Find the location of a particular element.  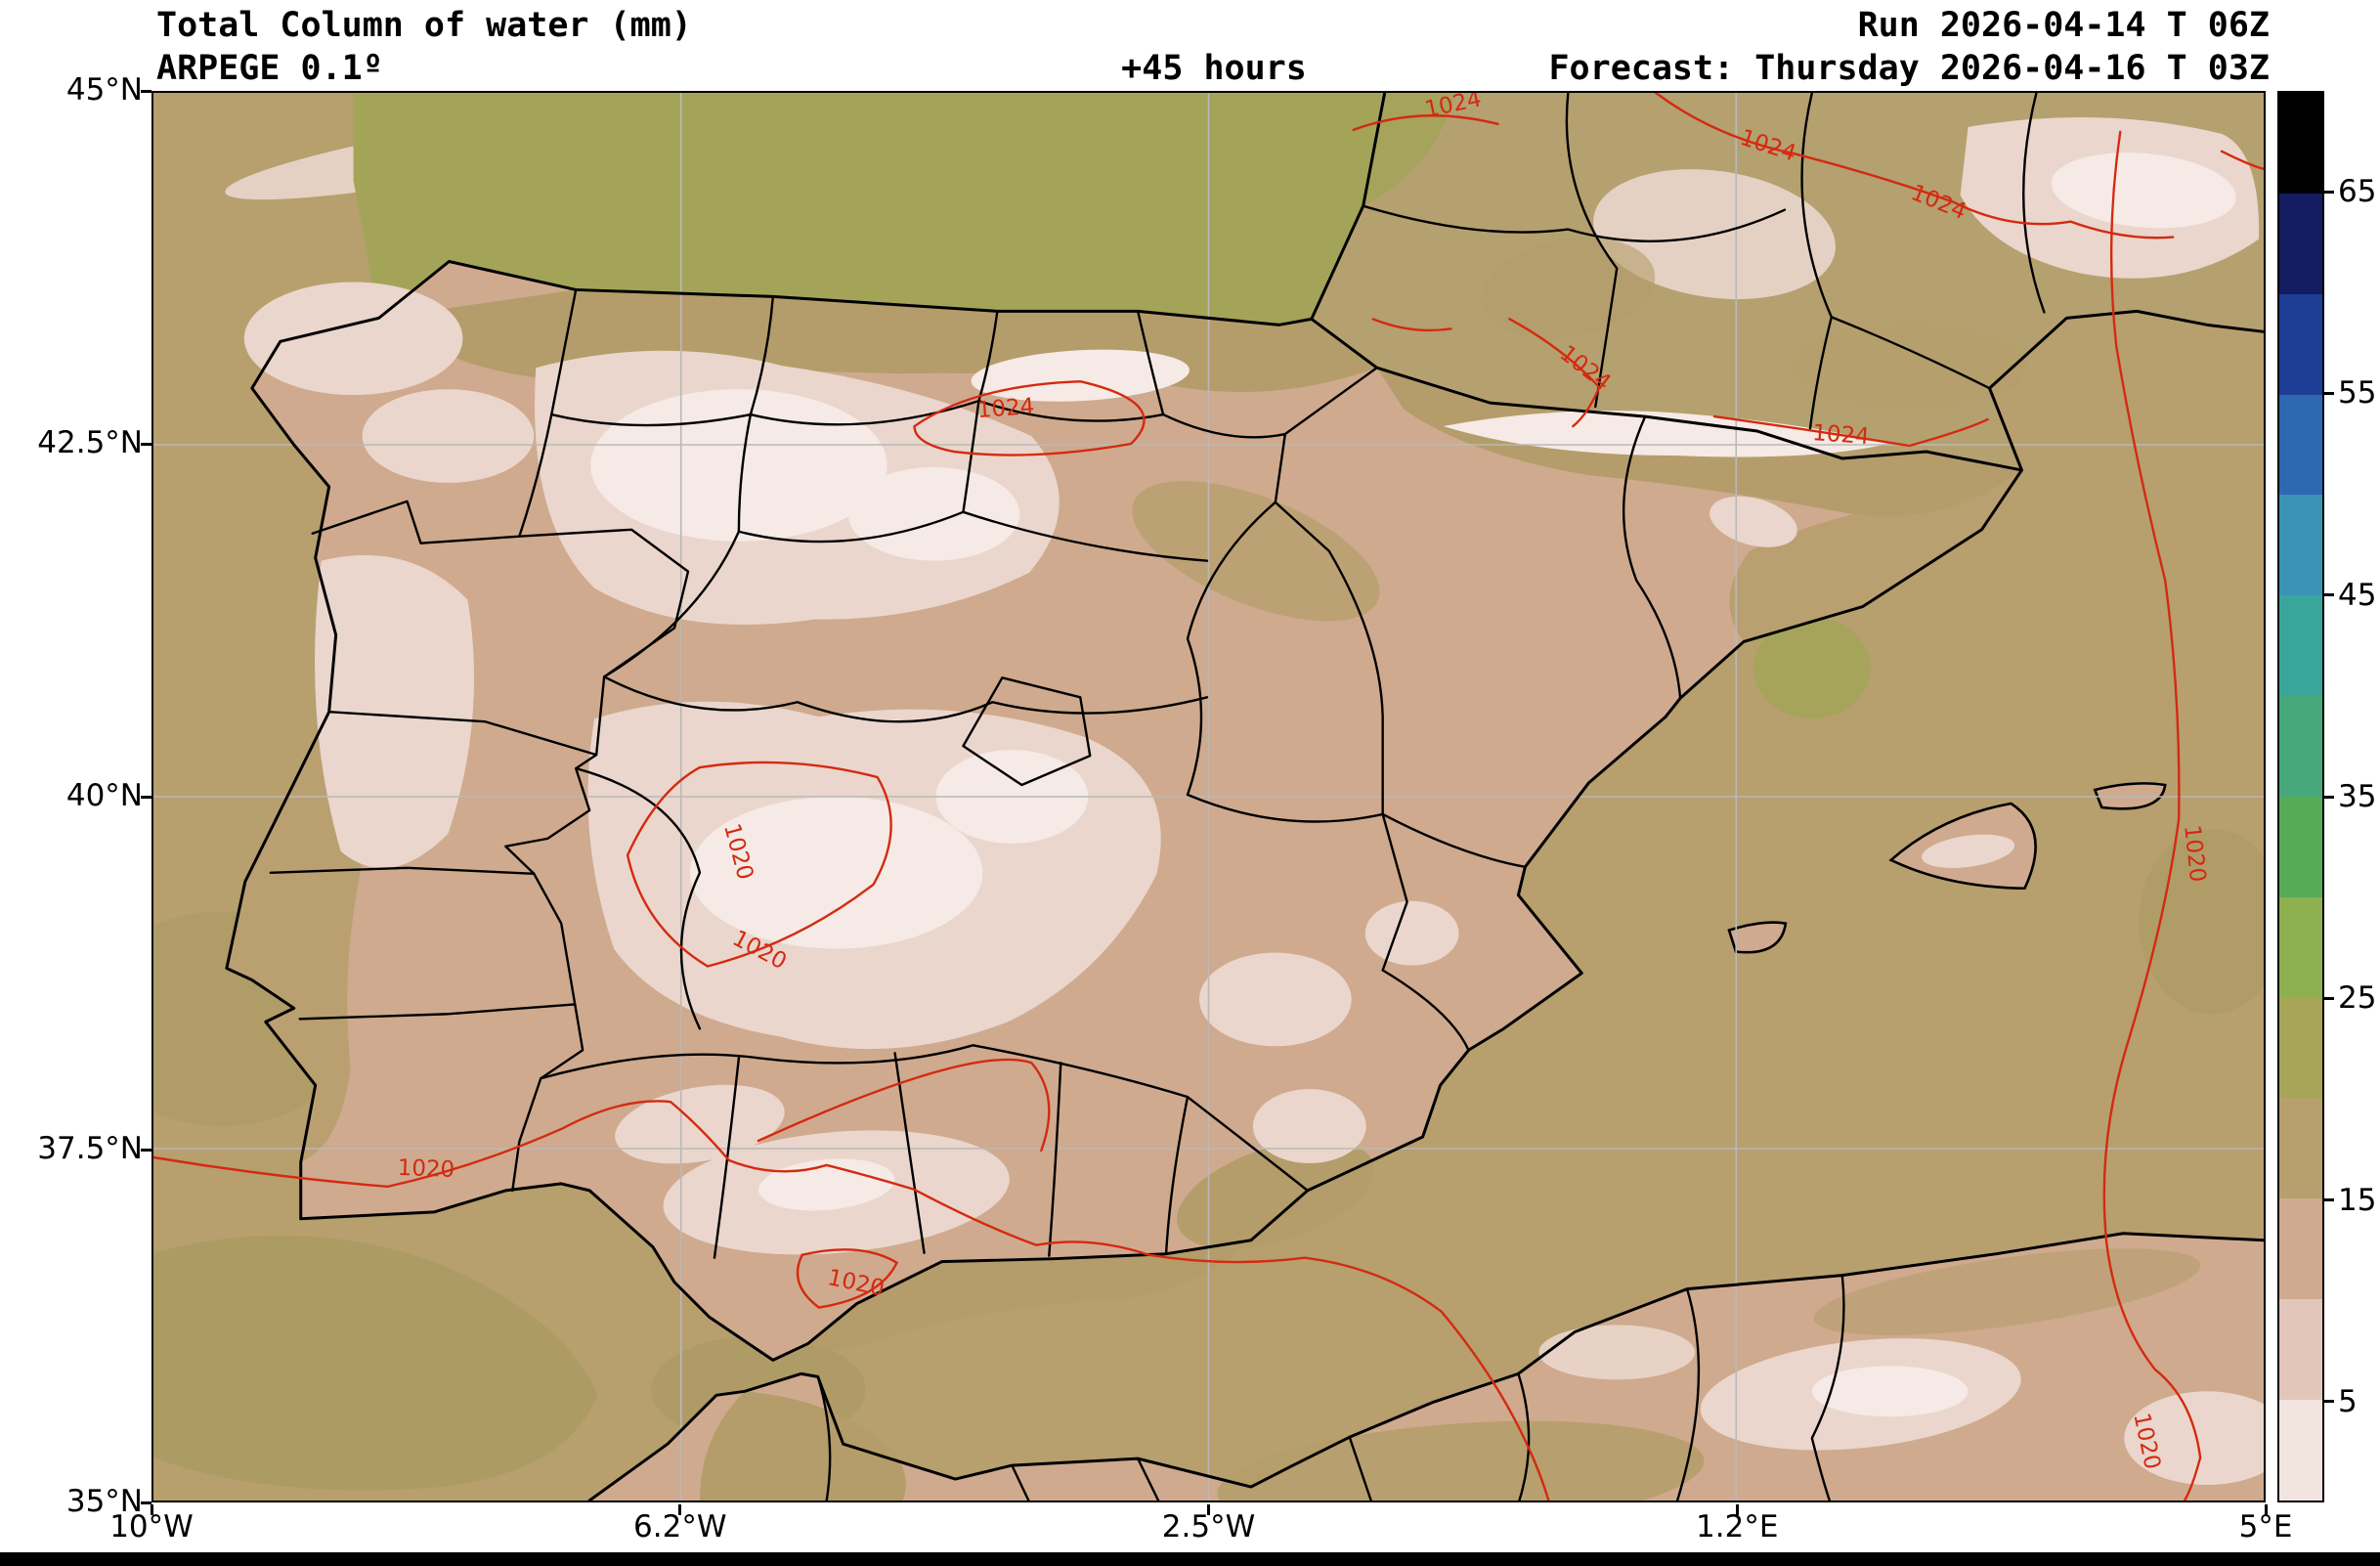

y-axis-tick-label: 45°N is located at coordinates (104, 90).